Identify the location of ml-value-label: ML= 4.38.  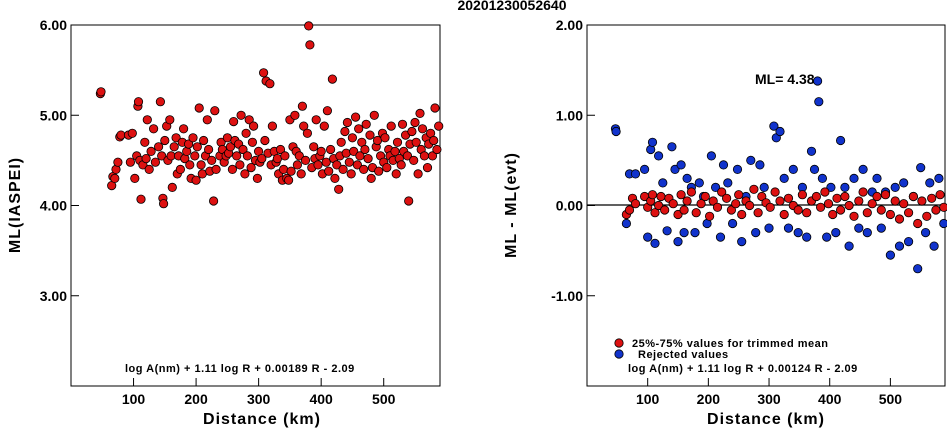
(785, 79).